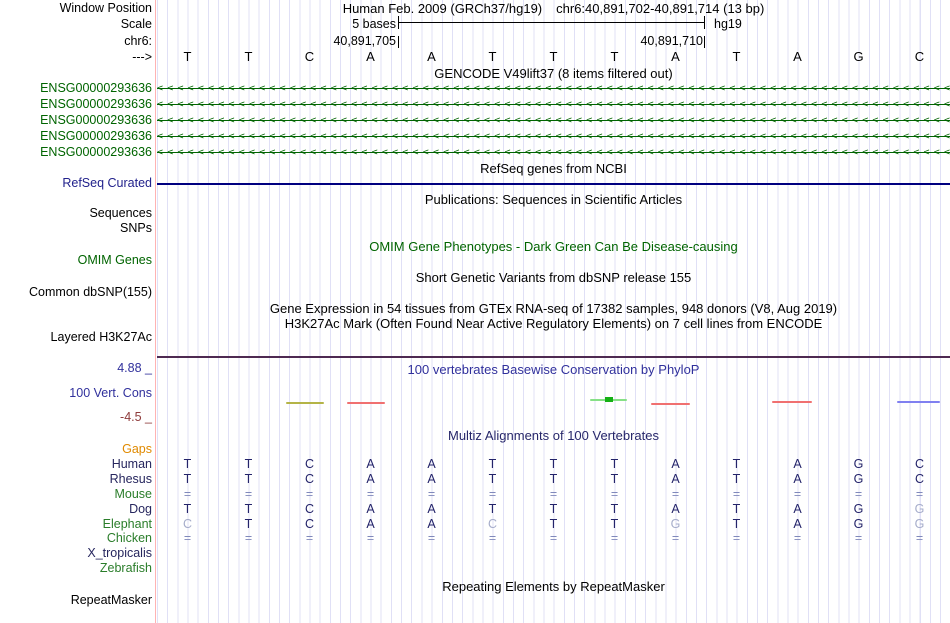 This screenshot has width=950, height=623. Describe the element at coordinates (660, 8) in the screenshot. I see `position-range: chr6:40,891,702-40,891,714 (13 bp)` at that location.